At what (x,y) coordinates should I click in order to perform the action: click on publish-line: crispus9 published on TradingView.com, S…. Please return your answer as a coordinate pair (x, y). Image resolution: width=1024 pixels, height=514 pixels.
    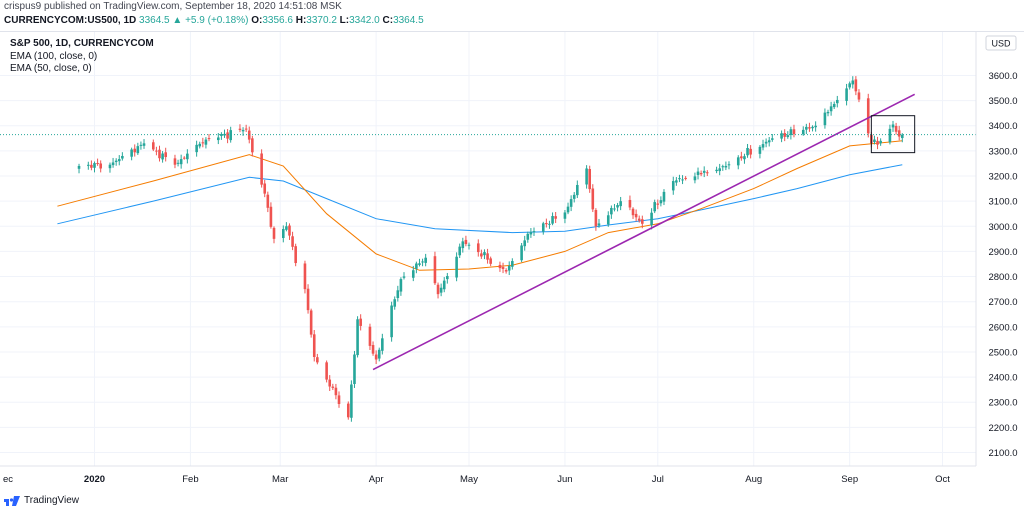
    Looking at the image, I should click on (173, 6).